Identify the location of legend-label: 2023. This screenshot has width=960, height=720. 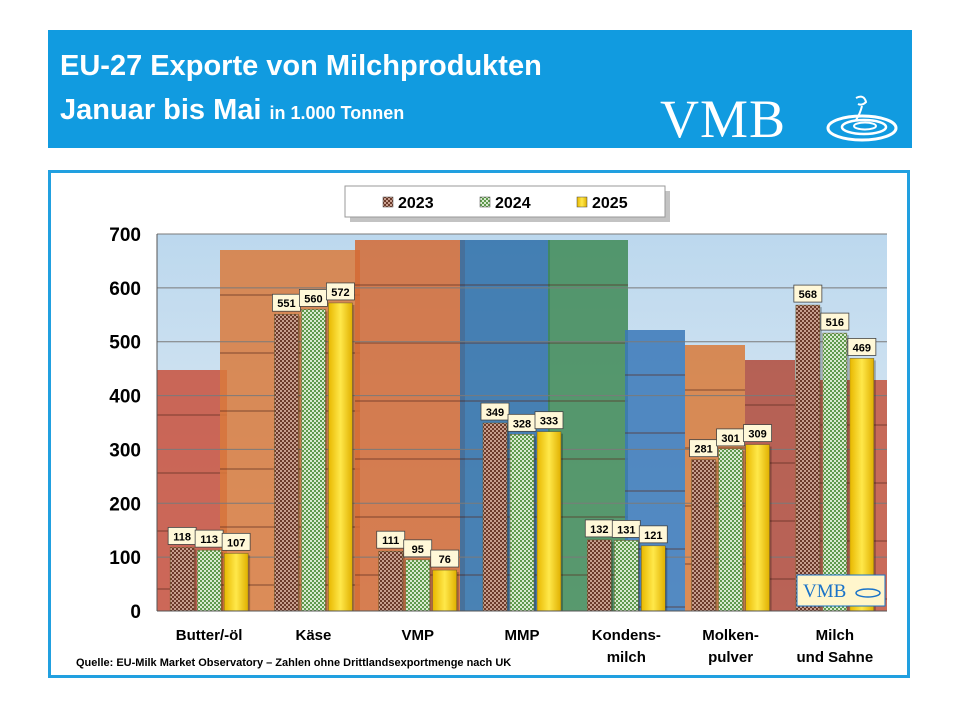
(416, 203).